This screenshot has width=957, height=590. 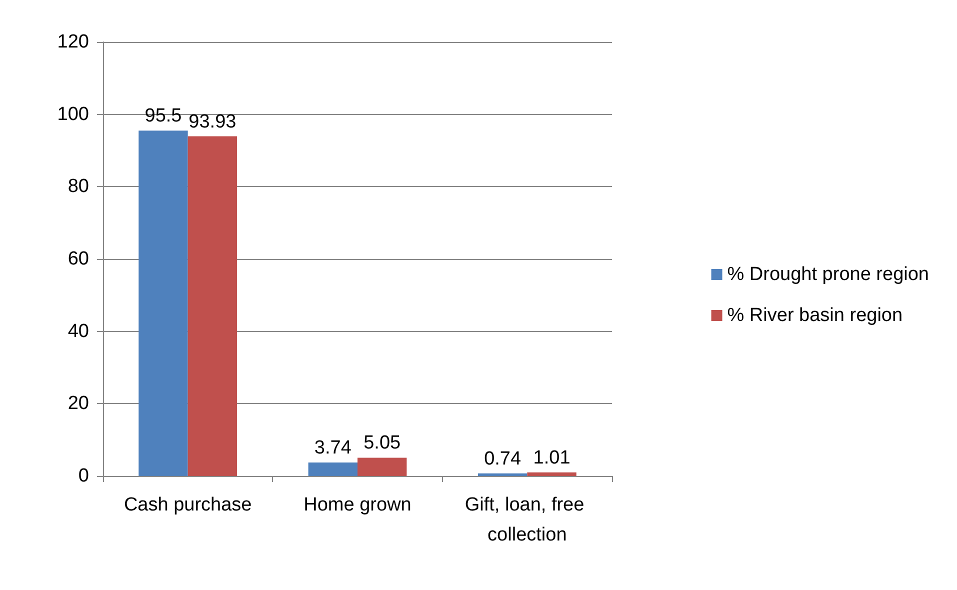 What do you see at coordinates (163, 116) in the screenshot?
I see `data-label: 95.5` at bounding box center [163, 116].